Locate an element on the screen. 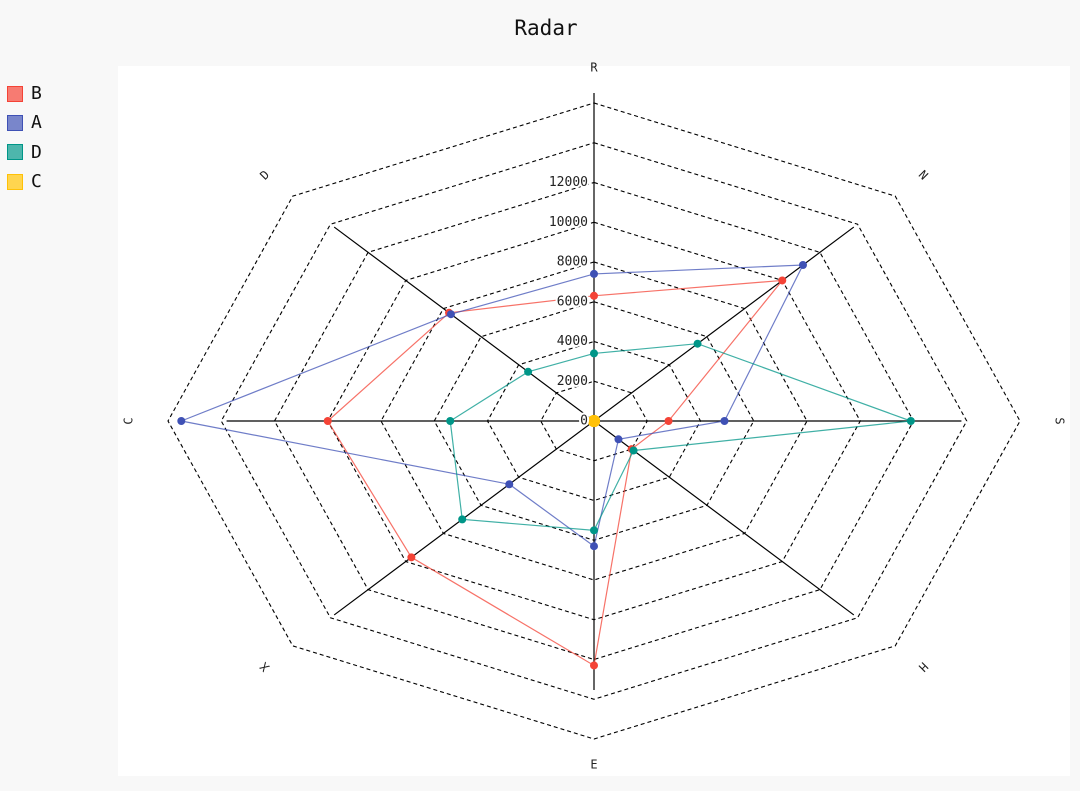  series-point-D-H is located at coordinates (633, 450).